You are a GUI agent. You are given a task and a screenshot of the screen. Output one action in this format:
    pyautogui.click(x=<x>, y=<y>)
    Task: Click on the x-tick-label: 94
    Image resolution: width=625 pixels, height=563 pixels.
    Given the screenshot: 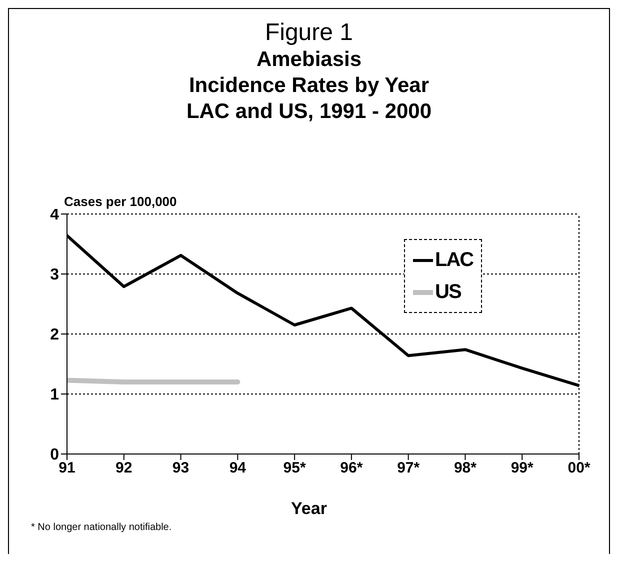 What is the action you would take?
    pyautogui.click(x=238, y=468)
    